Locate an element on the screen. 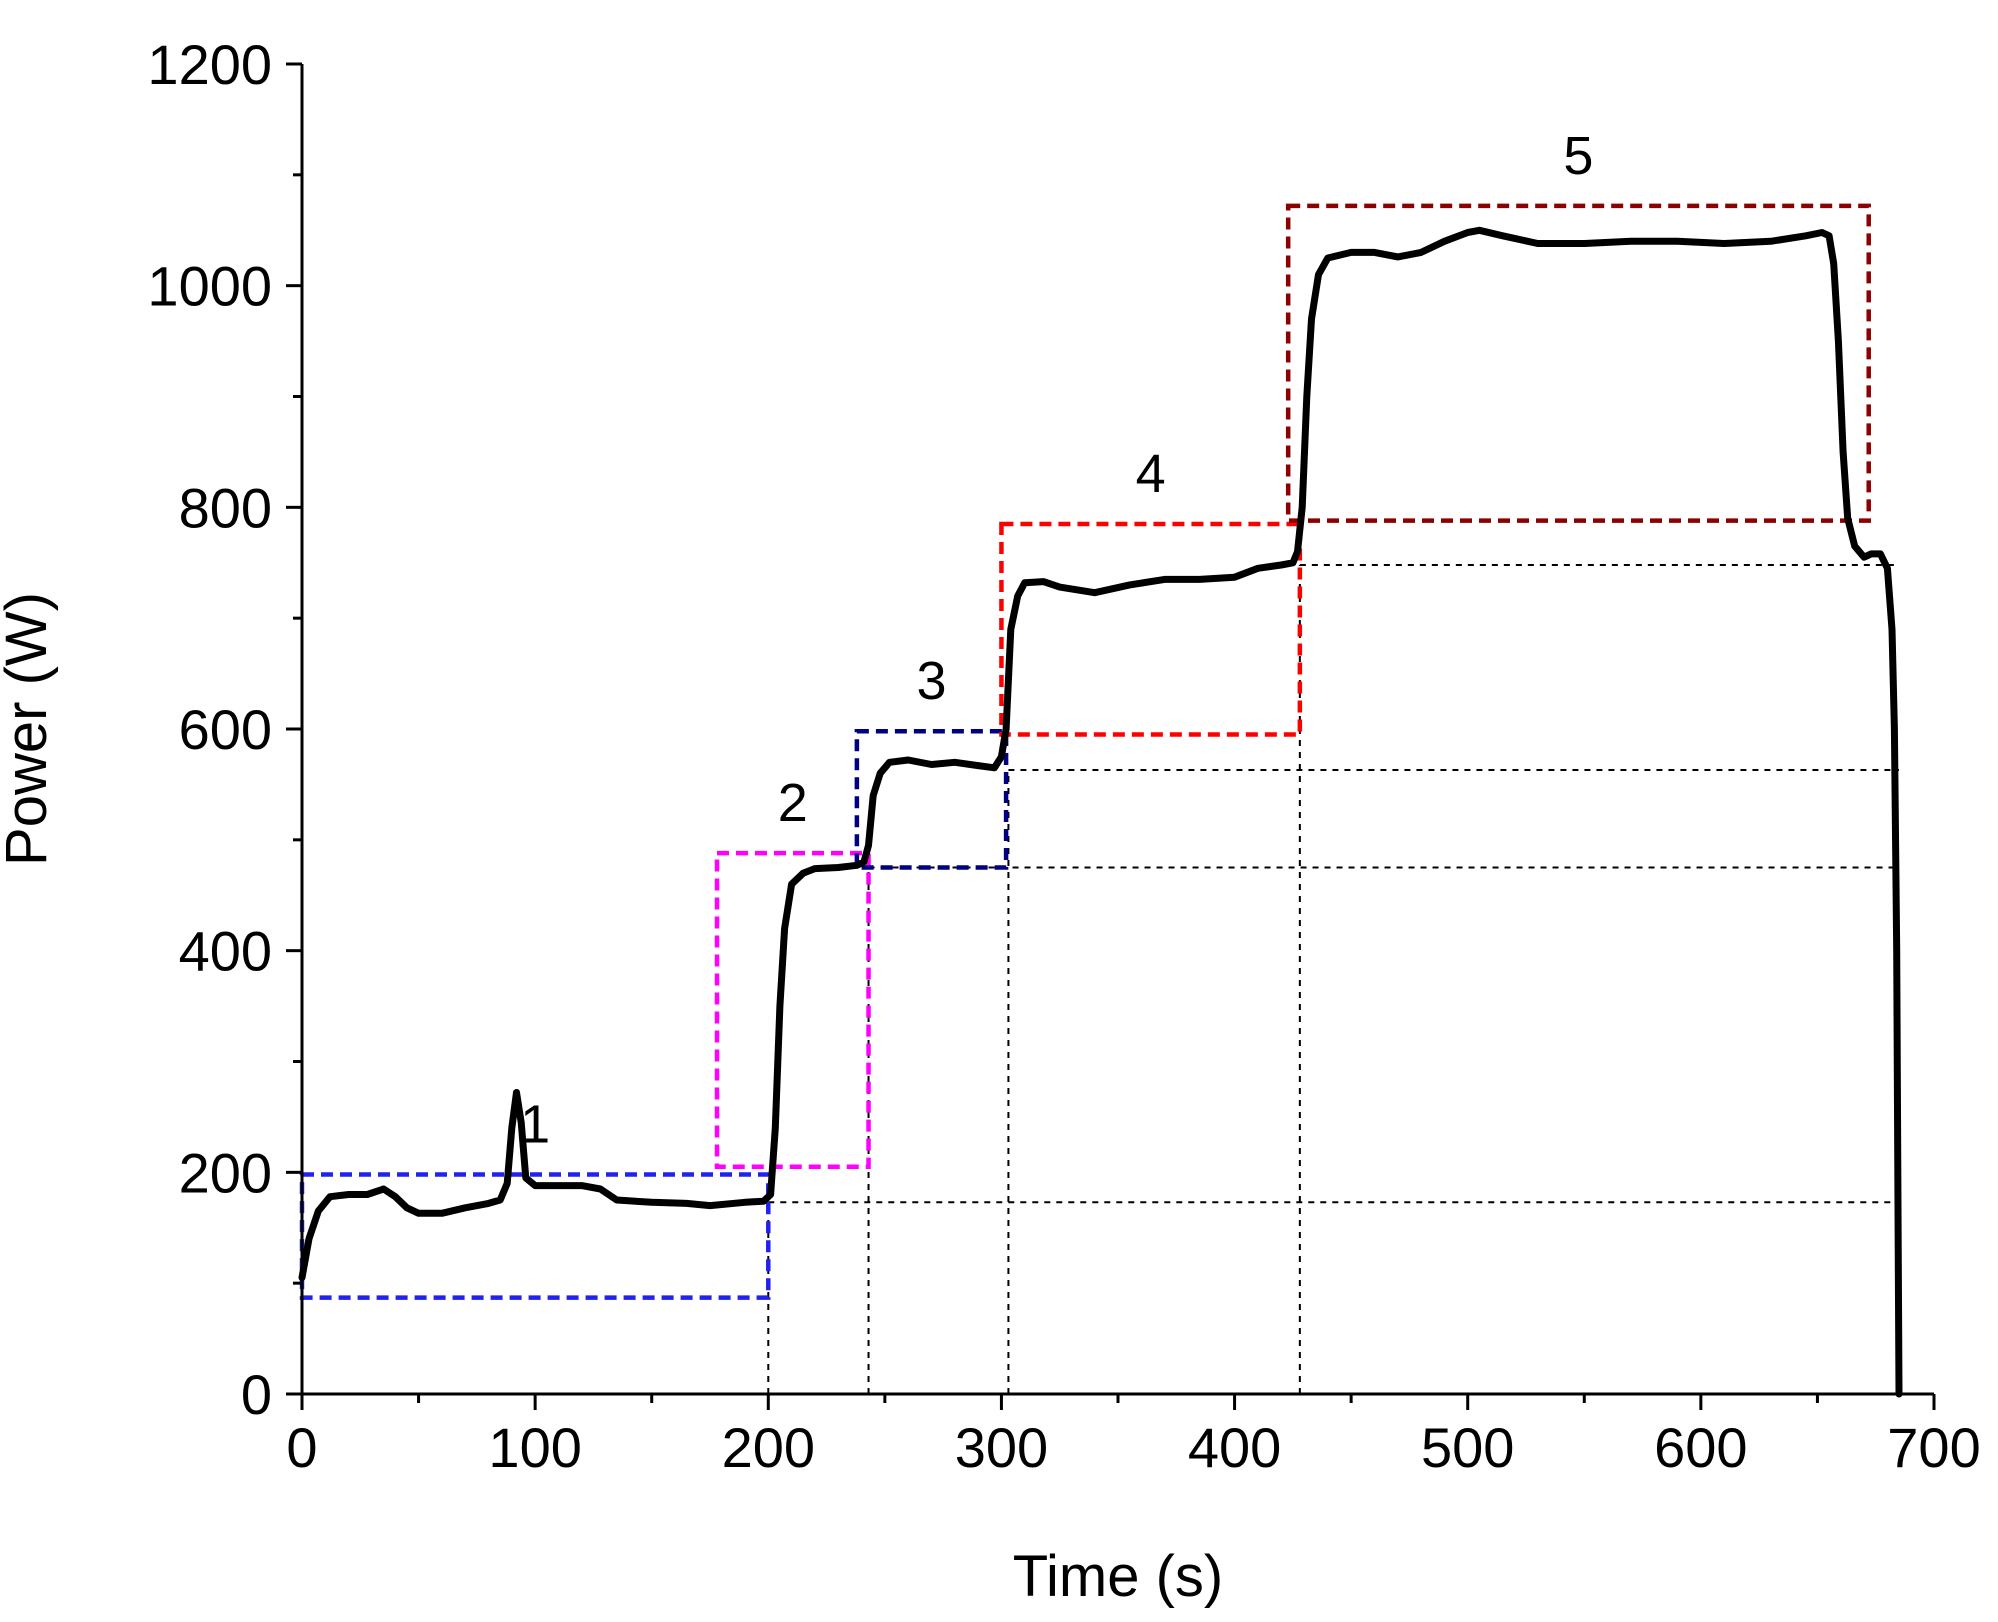  region-label-5: 5 is located at coordinates (1578, 156).